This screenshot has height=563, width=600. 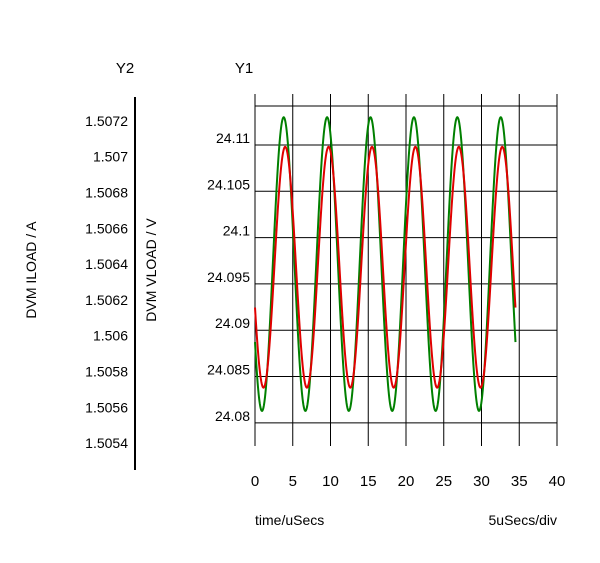 What do you see at coordinates (233, 138) in the screenshot?
I see `y1-tick-label-6: 24.11` at bounding box center [233, 138].